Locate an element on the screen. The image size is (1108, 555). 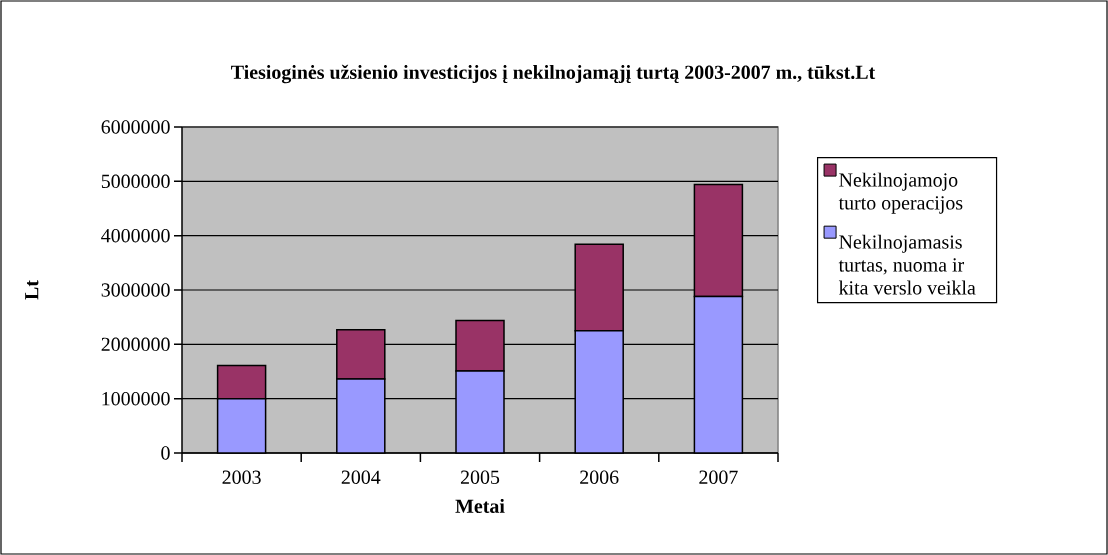
y-tick-label: 4000000 is located at coordinates (135, 235).